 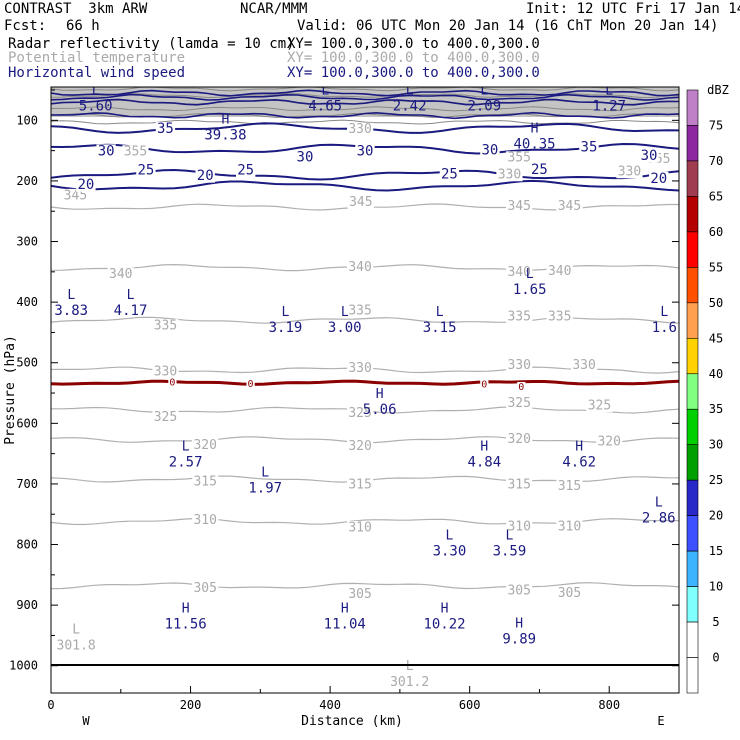 I want to click on wind-extremum-value: 5.06, so click(x=380, y=410).